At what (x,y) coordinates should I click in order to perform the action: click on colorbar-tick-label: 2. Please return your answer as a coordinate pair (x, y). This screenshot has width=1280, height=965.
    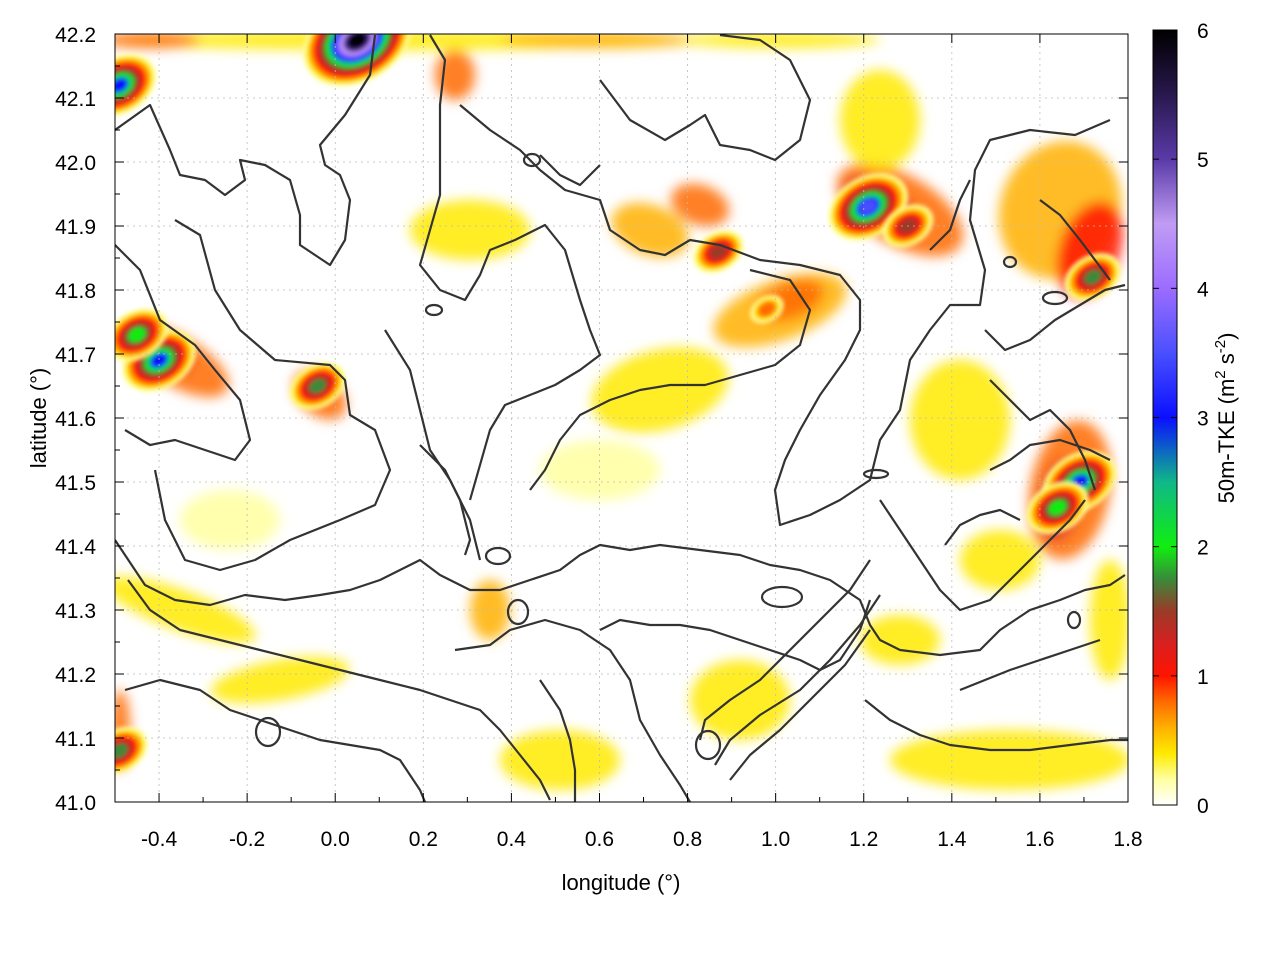
    Looking at the image, I should click on (1203, 548).